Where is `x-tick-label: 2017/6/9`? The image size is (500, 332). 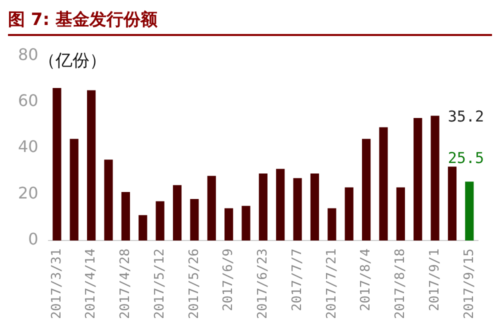
x-tick-label: 2017/6/9 is located at coordinates (228, 280).